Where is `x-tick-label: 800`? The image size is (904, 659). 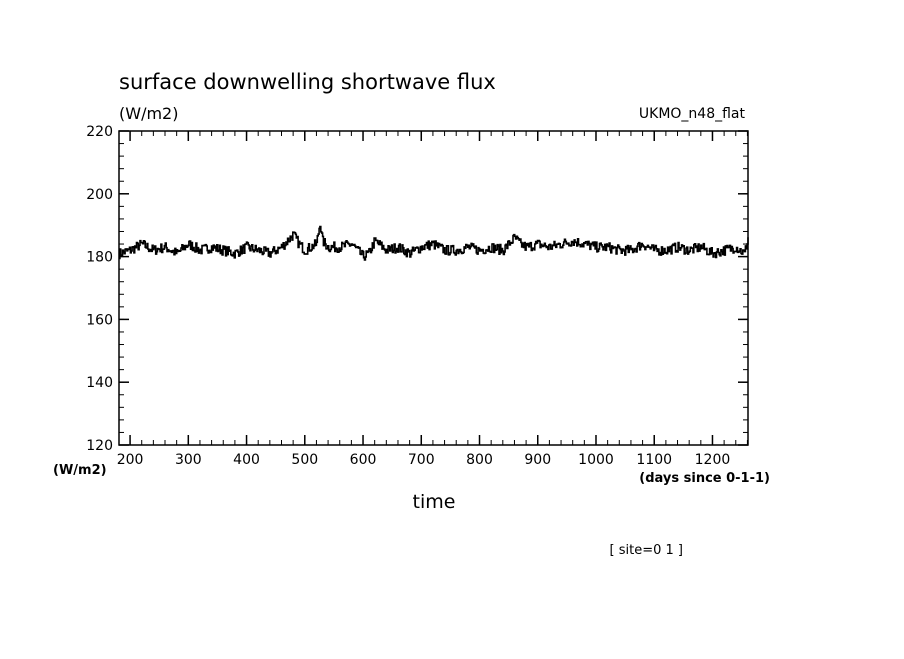 x-tick-label: 800 is located at coordinates (479, 460).